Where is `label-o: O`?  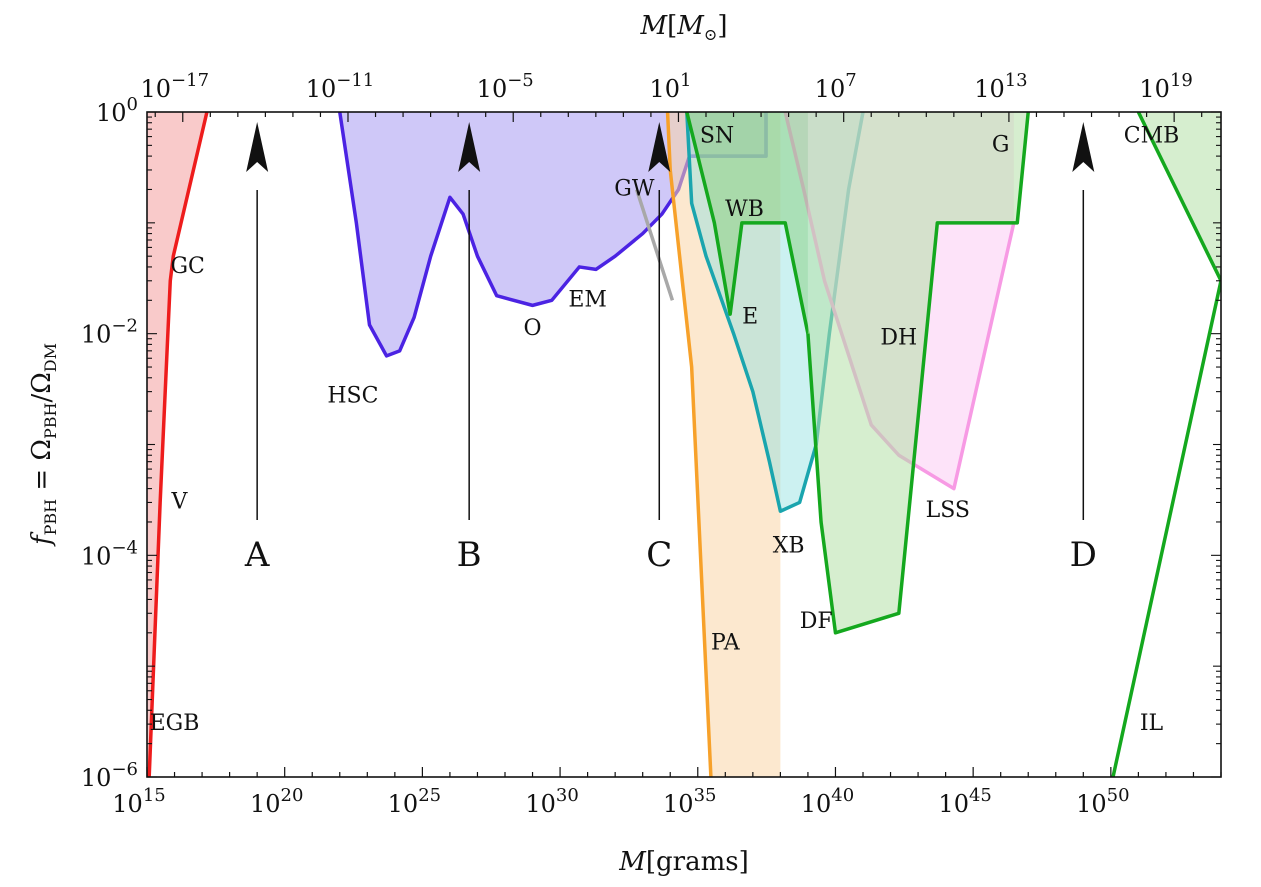 label-o: O is located at coordinates (533, 328).